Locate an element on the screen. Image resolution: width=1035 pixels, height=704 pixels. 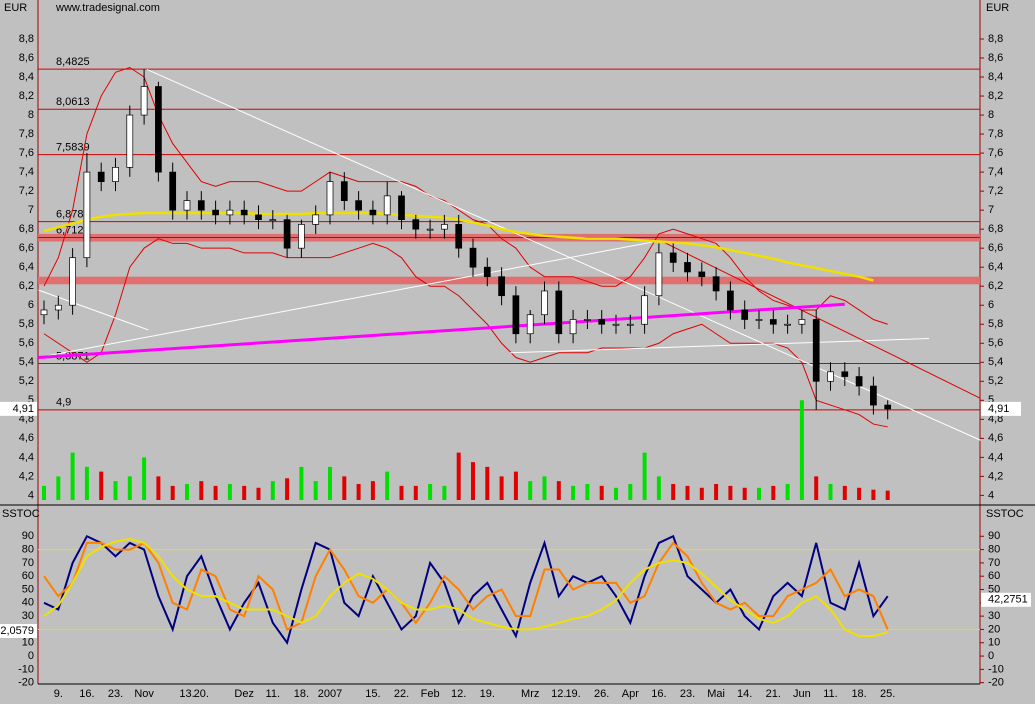
y-tick-label-right: -20 is located at coordinates (996, 683).